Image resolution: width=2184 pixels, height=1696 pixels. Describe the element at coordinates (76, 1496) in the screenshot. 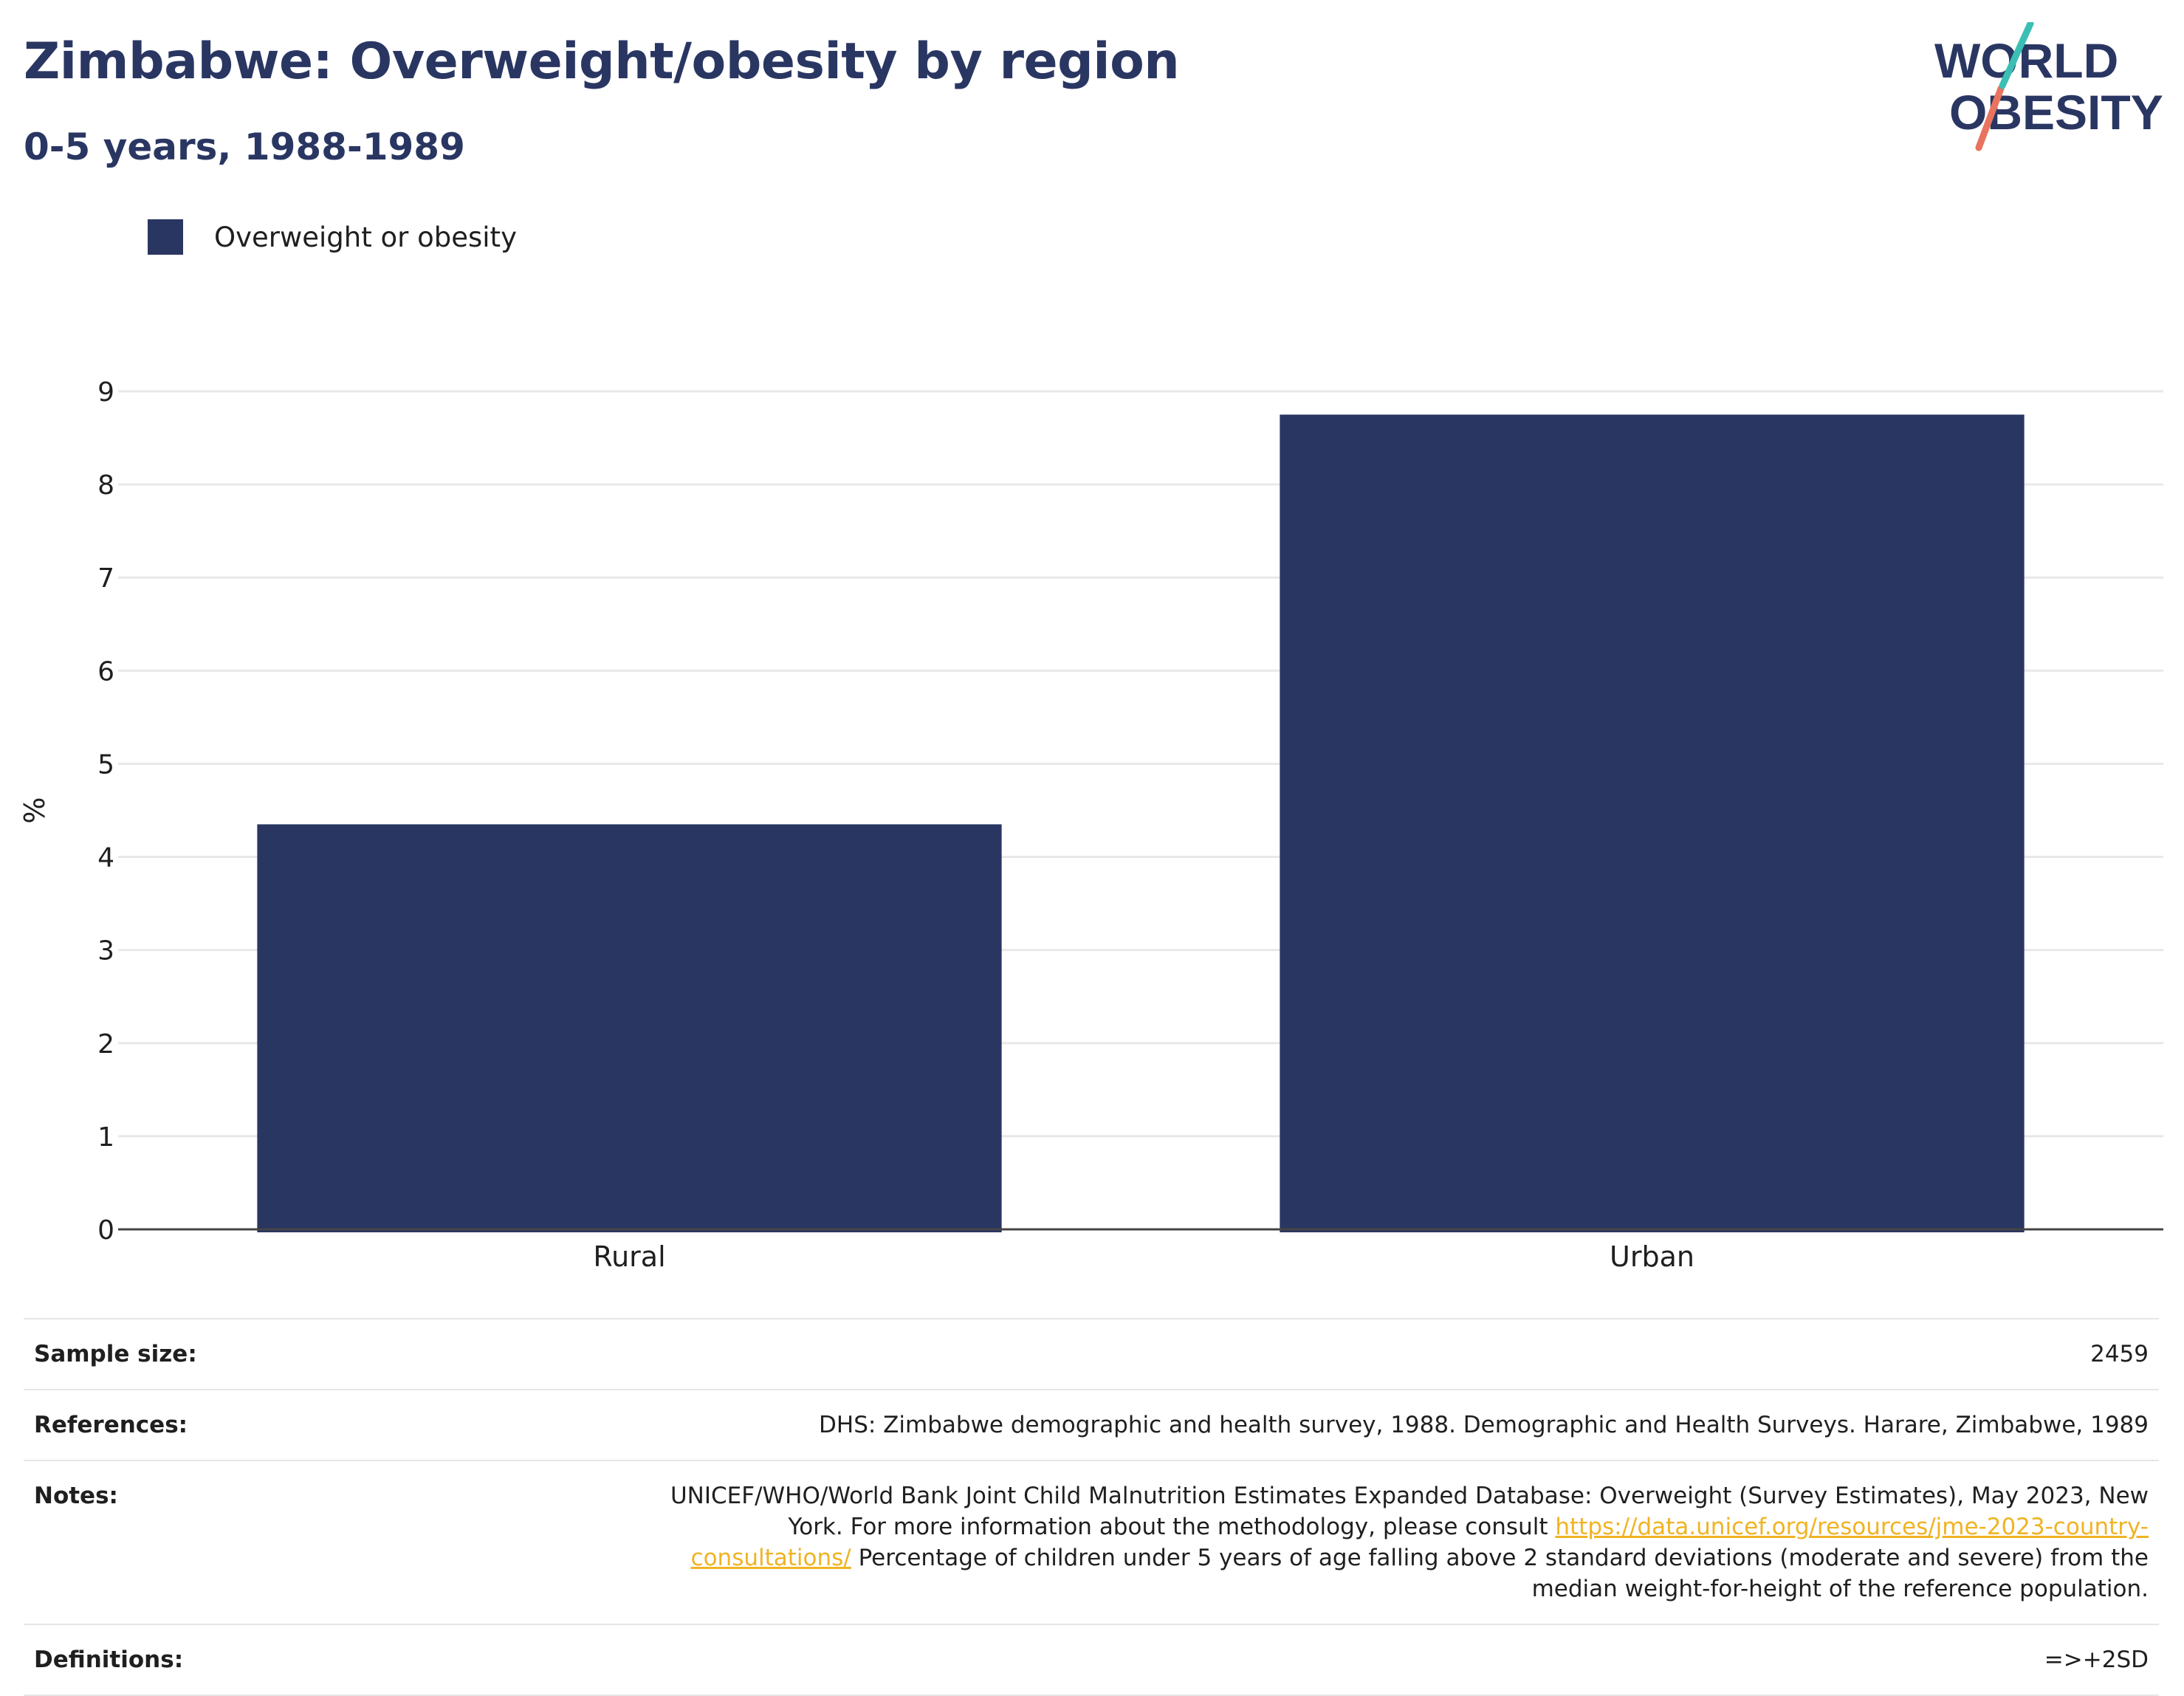

I see `notes-label: Notes:` at that location.